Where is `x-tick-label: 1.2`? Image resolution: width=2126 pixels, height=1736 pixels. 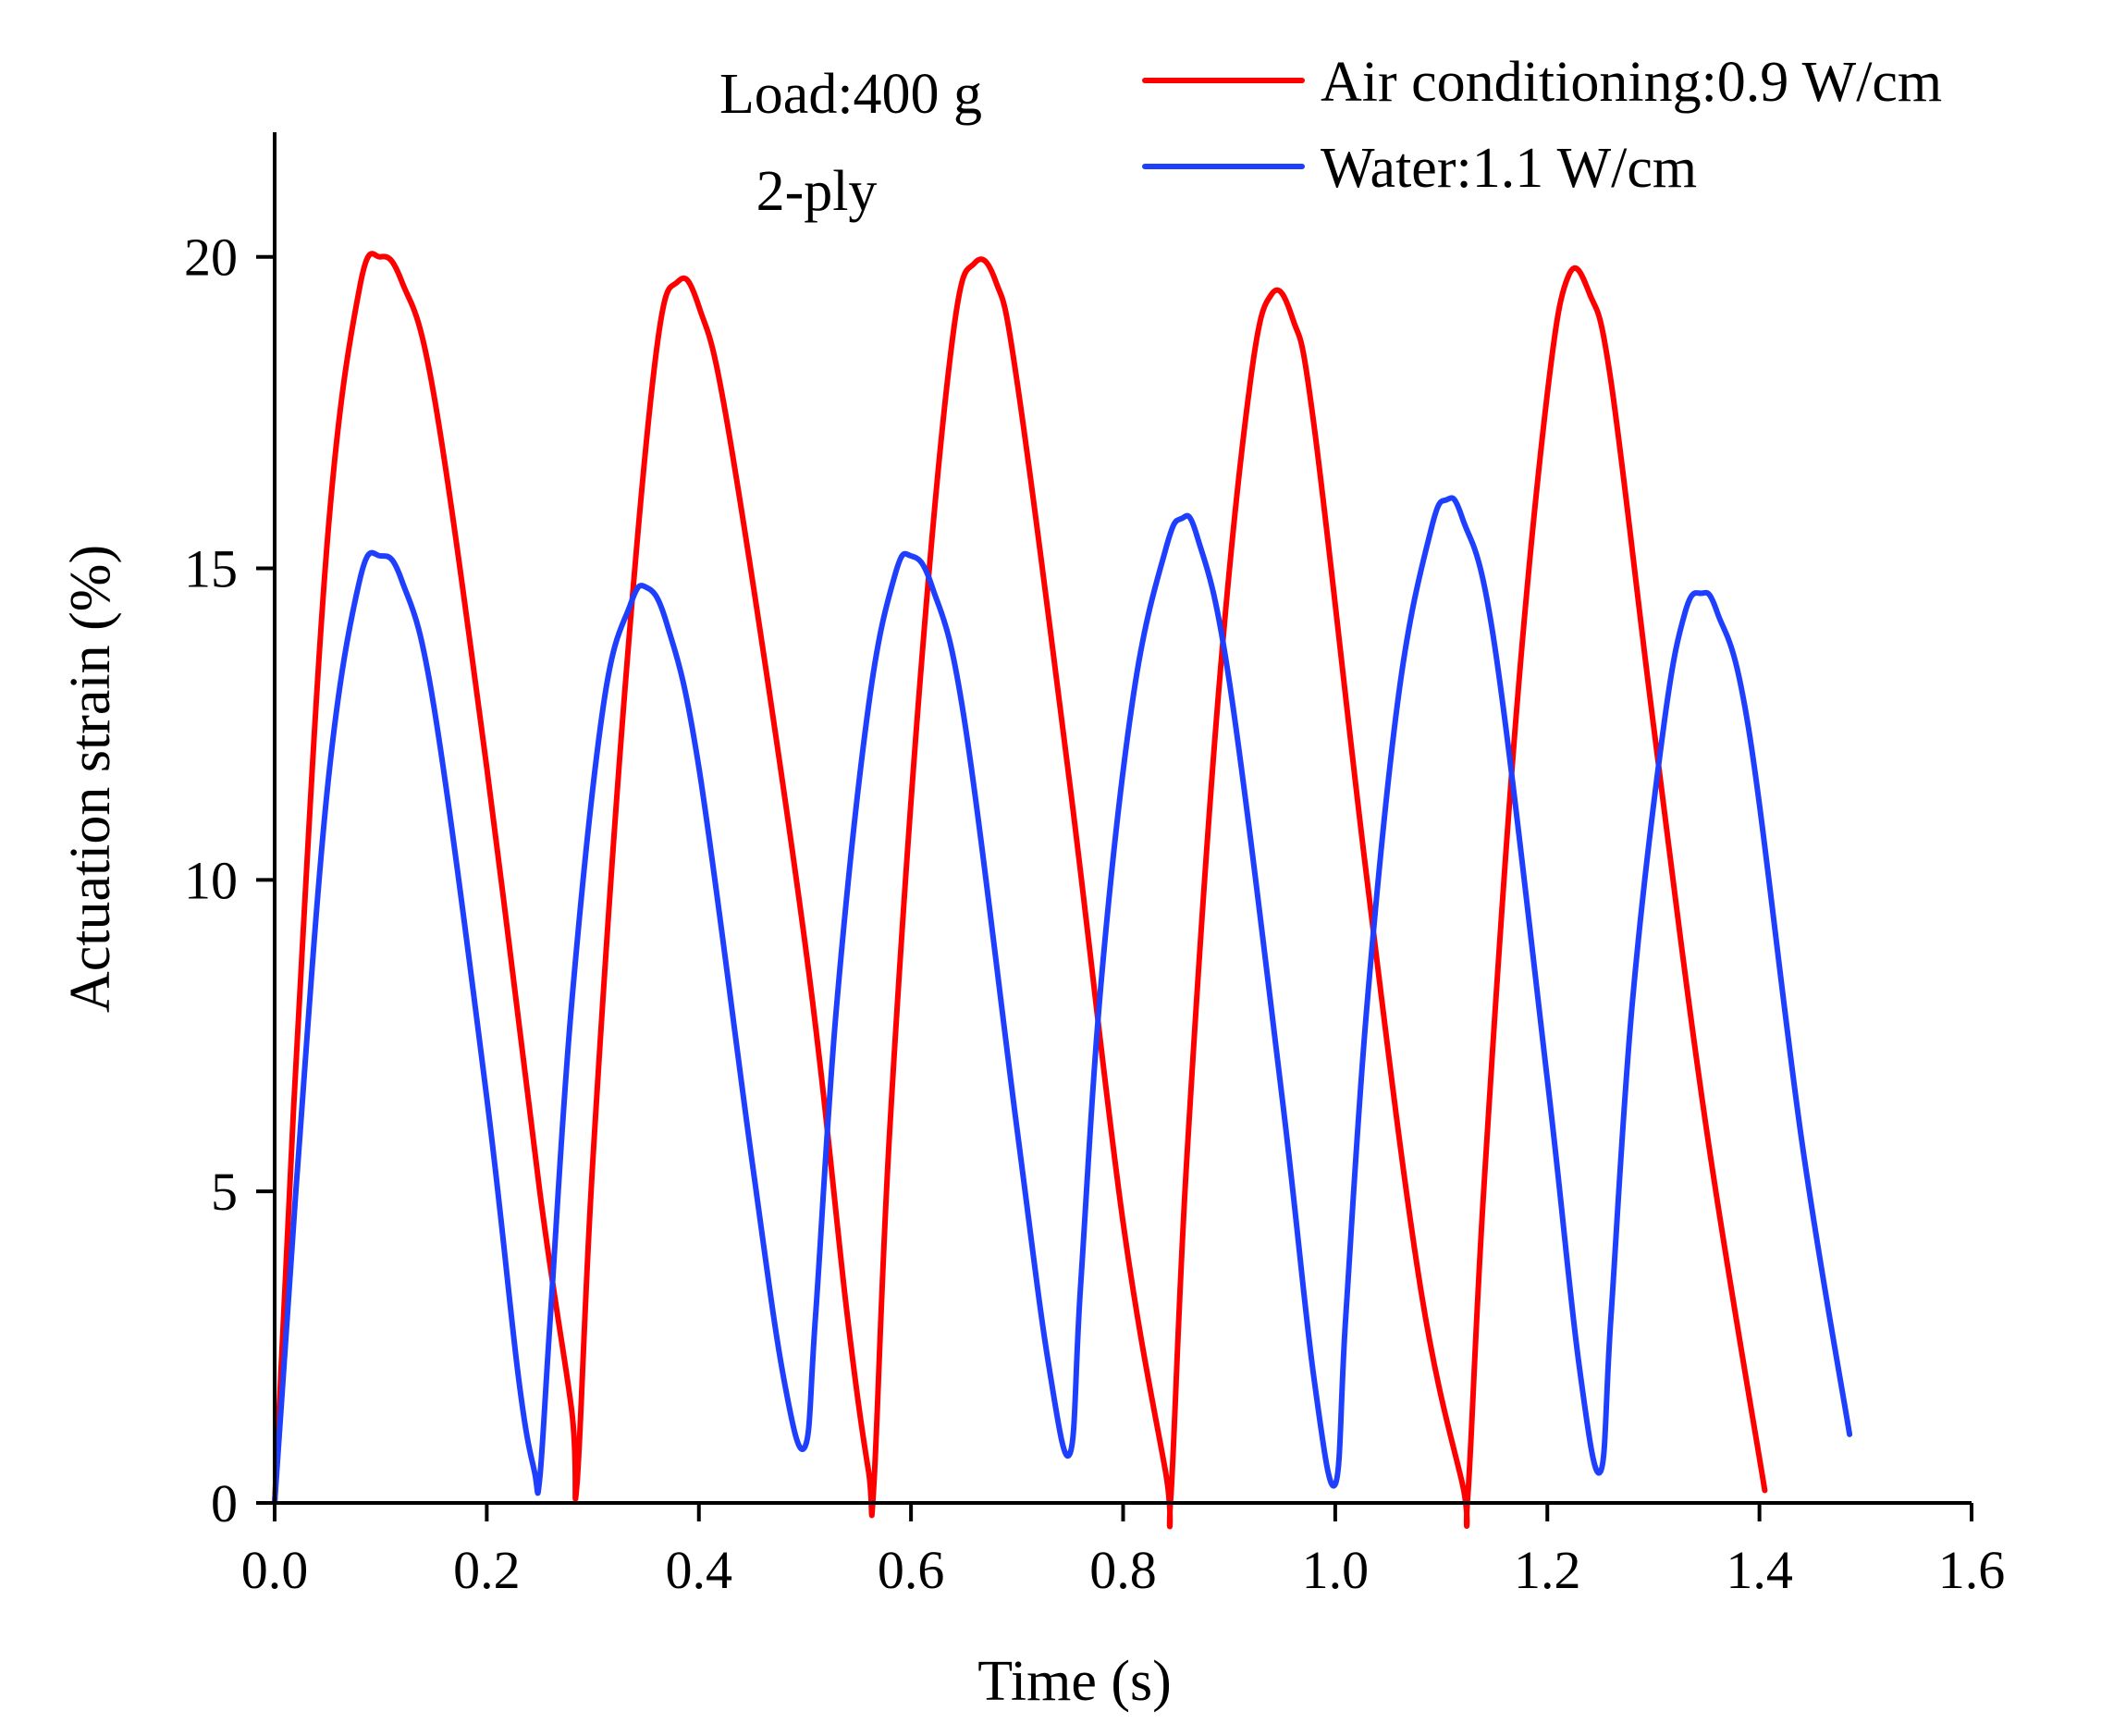 x-tick-label: 1.2 is located at coordinates (1547, 1570).